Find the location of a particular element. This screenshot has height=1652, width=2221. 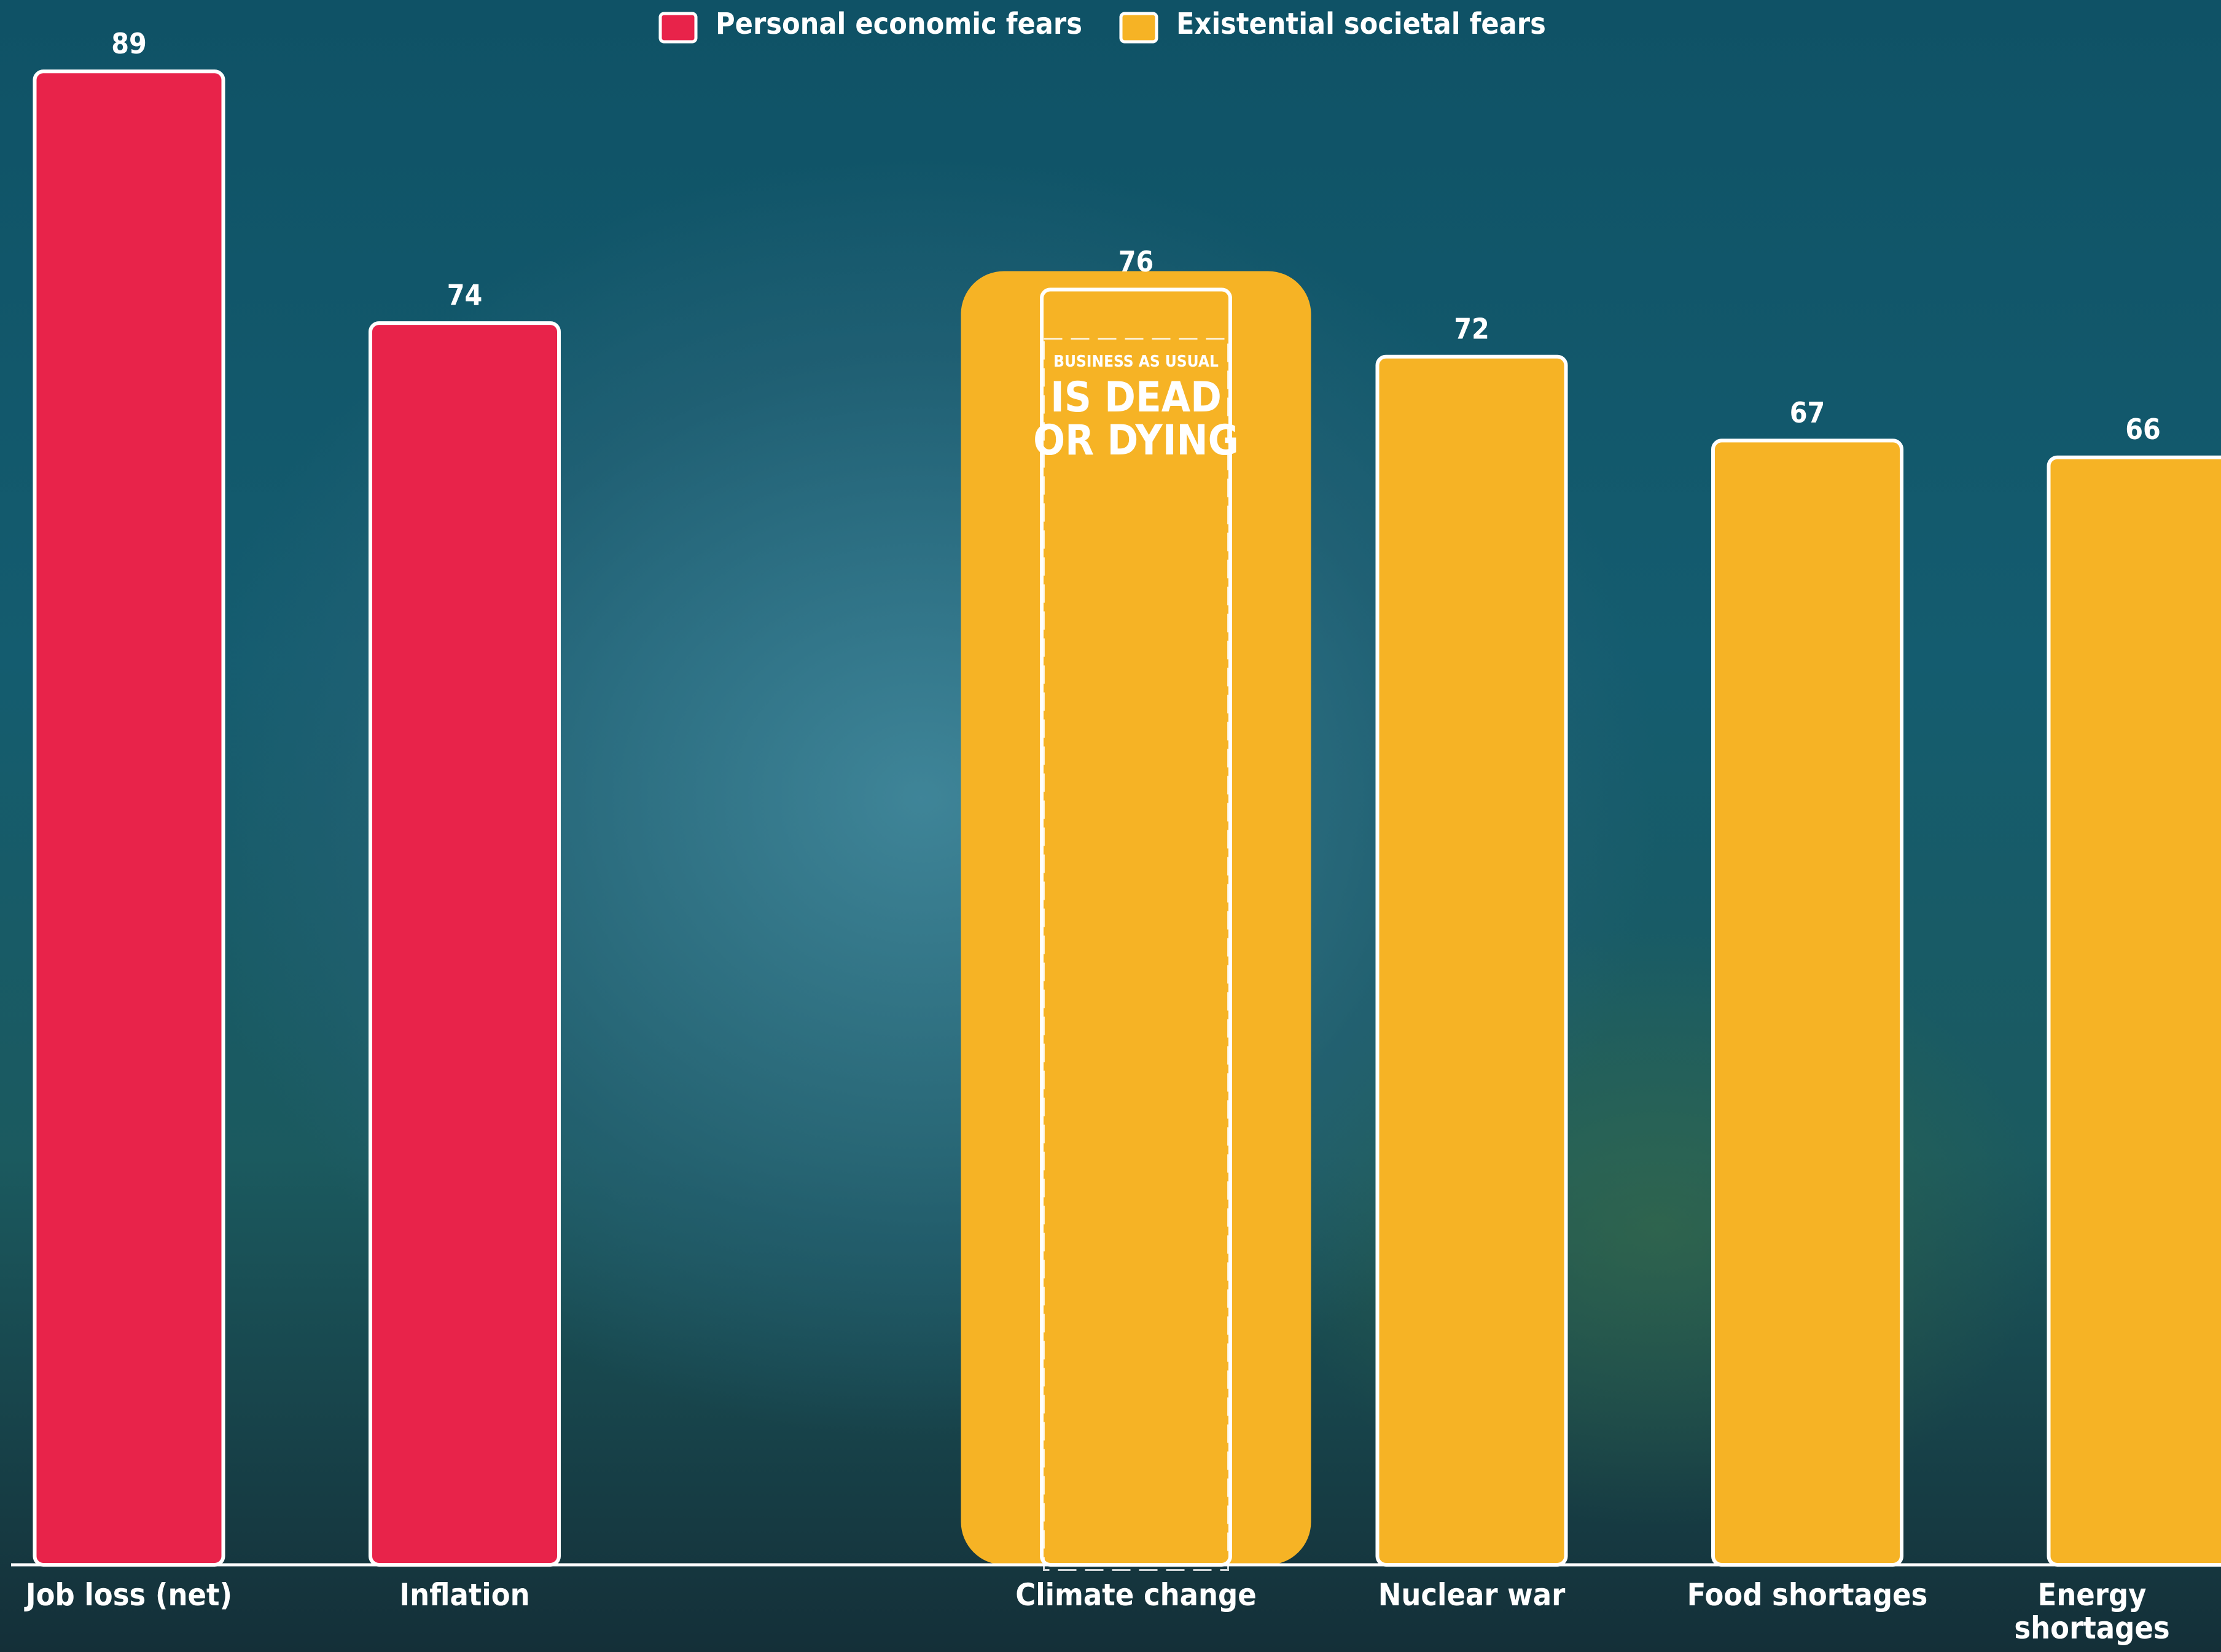

legend-label: Existential societal fears is located at coordinates (1361, 24).